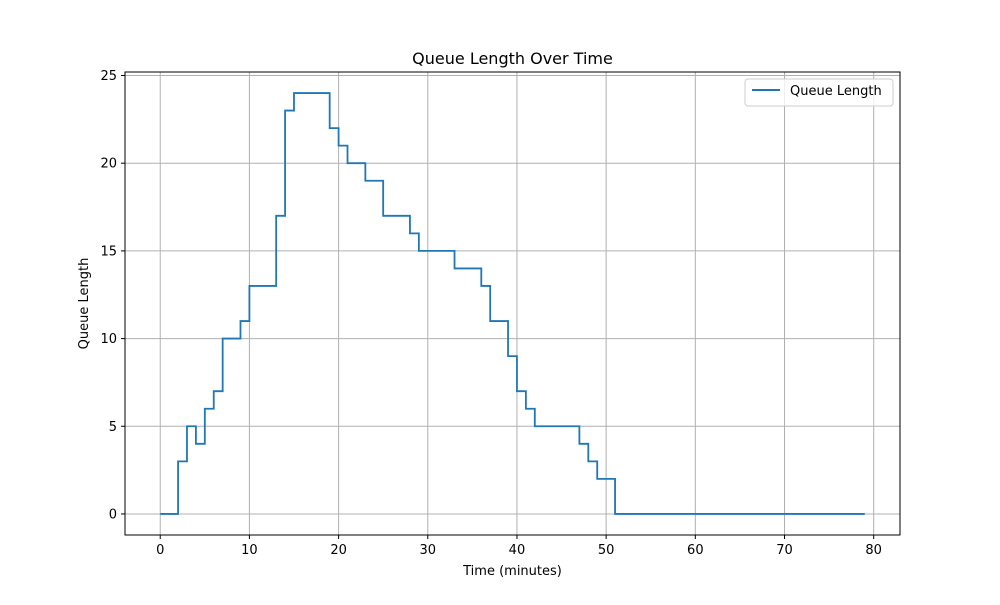 The width and height of the screenshot is (1000, 605). What do you see at coordinates (113, 427) in the screenshot?
I see `y-tick-label: 5` at bounding box center [113, 427].